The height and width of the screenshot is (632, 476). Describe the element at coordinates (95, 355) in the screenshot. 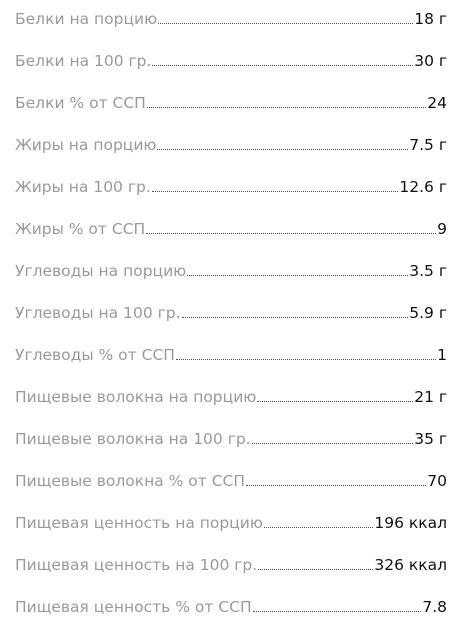

I see `nutrient-label: Углеводы % от ССП` at that location.